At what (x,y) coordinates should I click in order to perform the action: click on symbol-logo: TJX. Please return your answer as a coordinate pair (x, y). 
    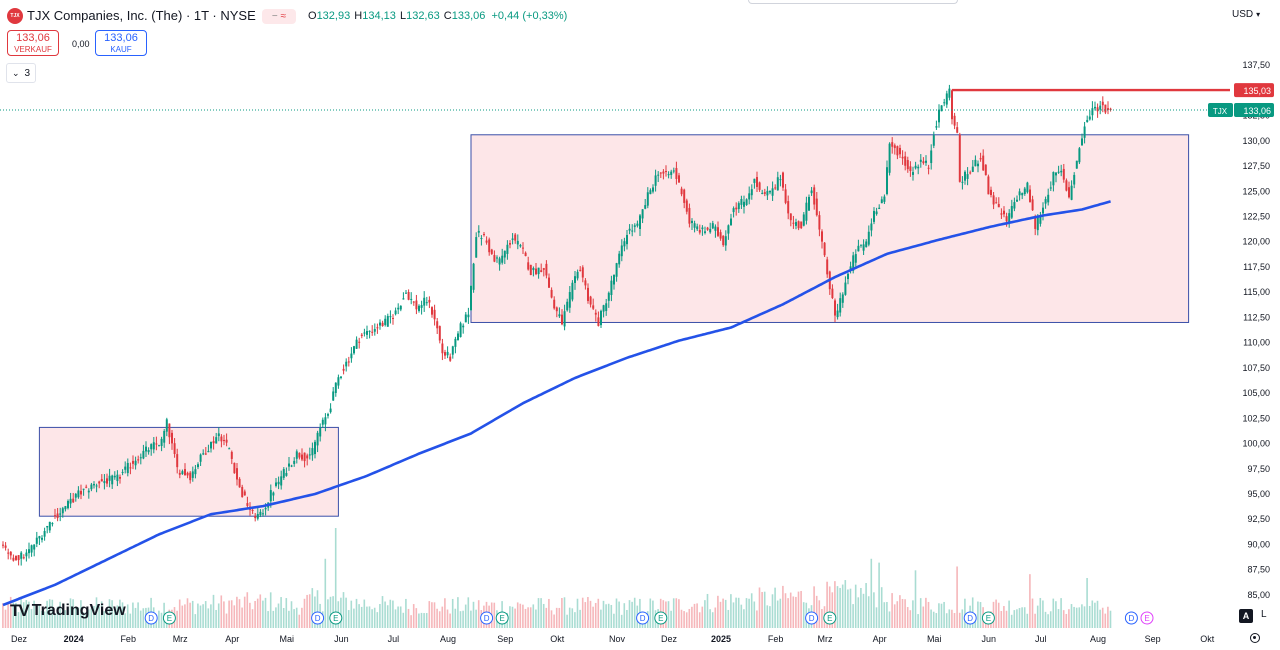
    Looking at the image, I should click on (15, 16).